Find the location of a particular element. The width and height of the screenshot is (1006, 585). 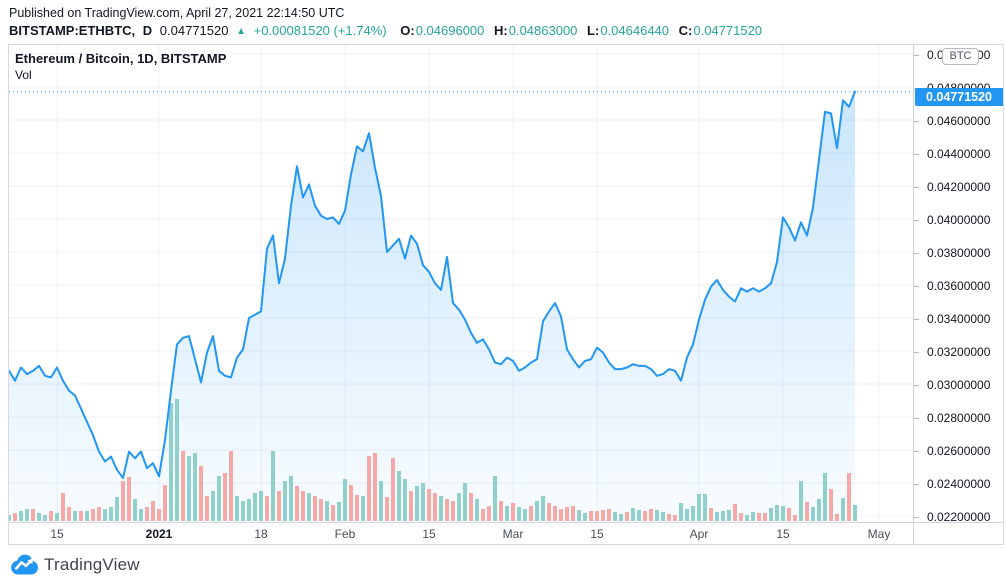

time-axis-label: 18 is located at coordinates (261, 534).